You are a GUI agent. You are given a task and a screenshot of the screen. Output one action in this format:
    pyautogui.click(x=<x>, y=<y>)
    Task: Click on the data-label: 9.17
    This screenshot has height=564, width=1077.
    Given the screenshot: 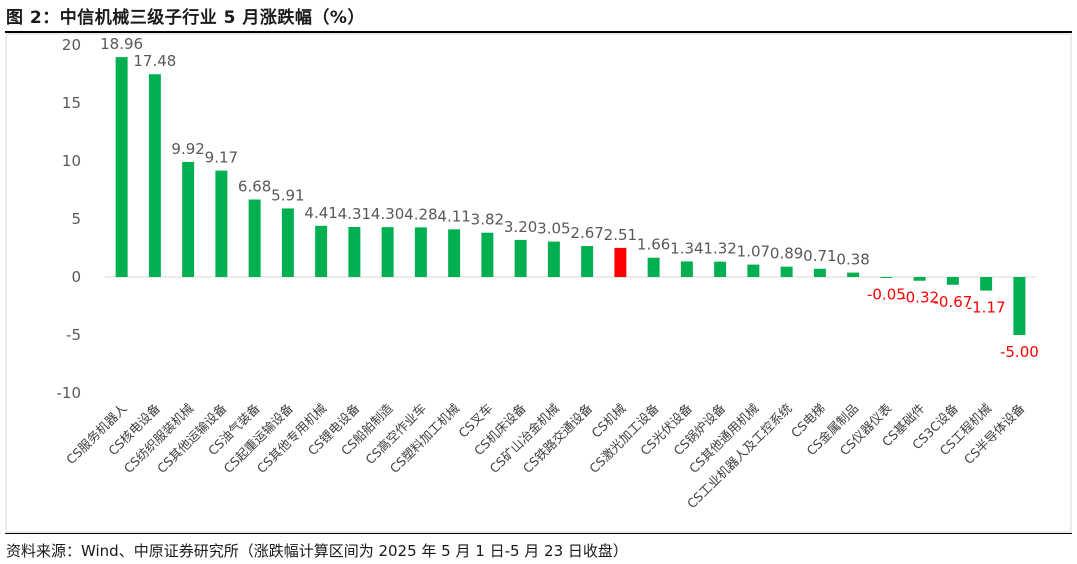 What is the action you would take?
    pyautogui.click(x=221, y=158)
    